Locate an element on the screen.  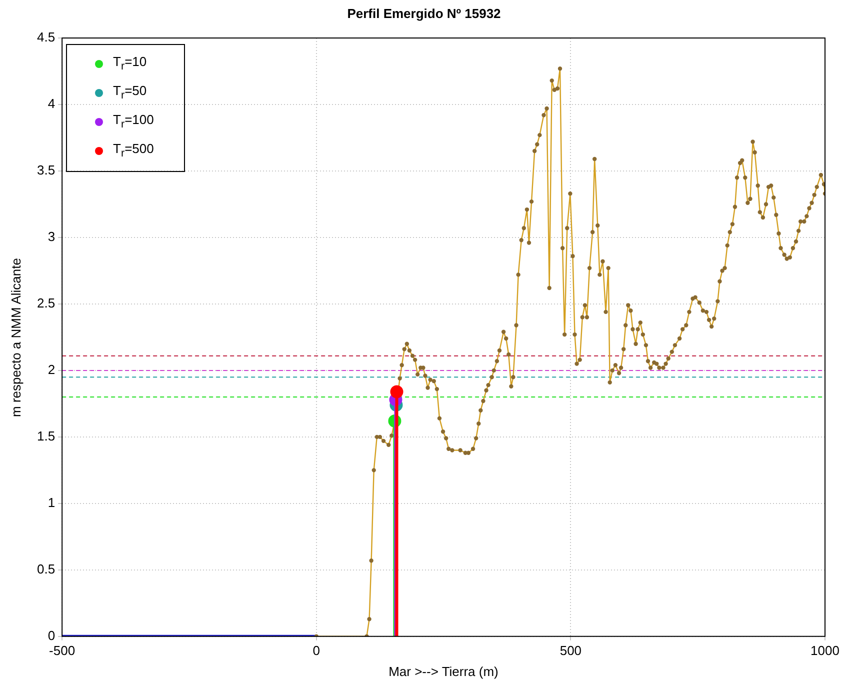
y-tick-label: 0.5 is located at coordinates (46, 568).